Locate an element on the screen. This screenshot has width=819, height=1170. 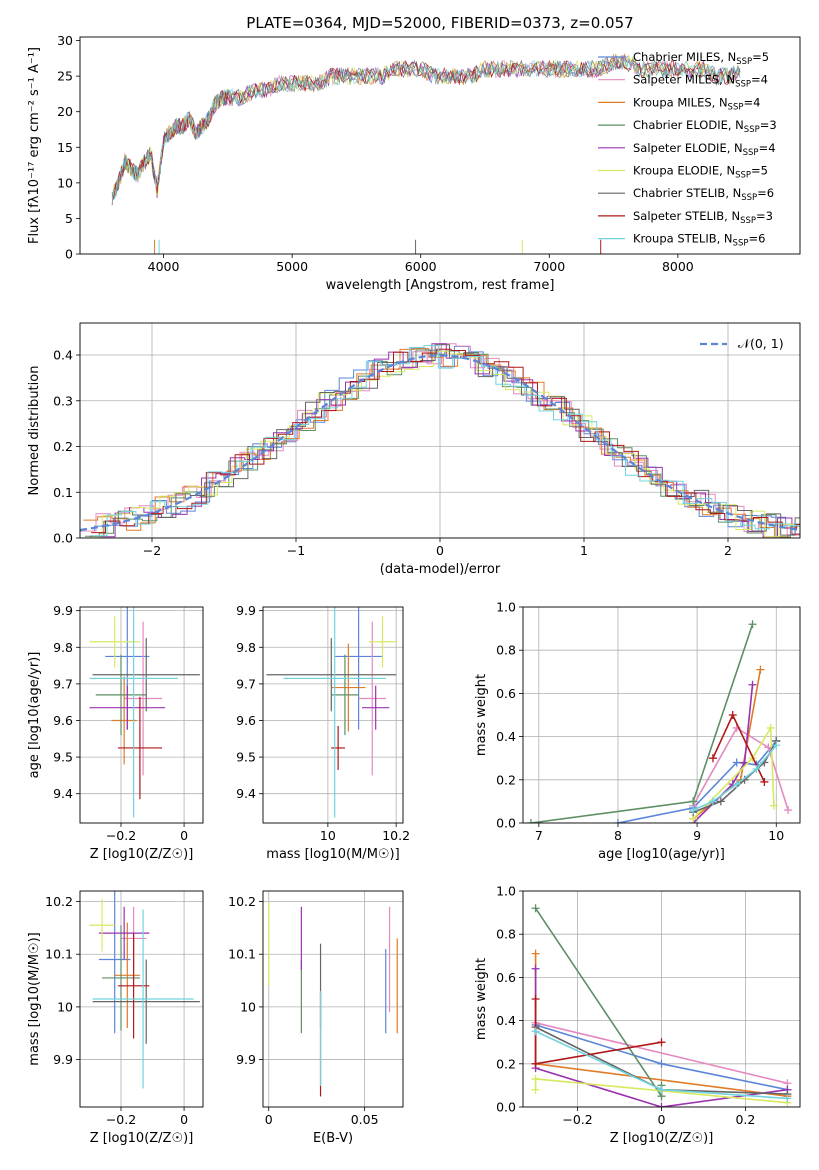
y-tick-label: 20 is located at coordinates (65, 111).